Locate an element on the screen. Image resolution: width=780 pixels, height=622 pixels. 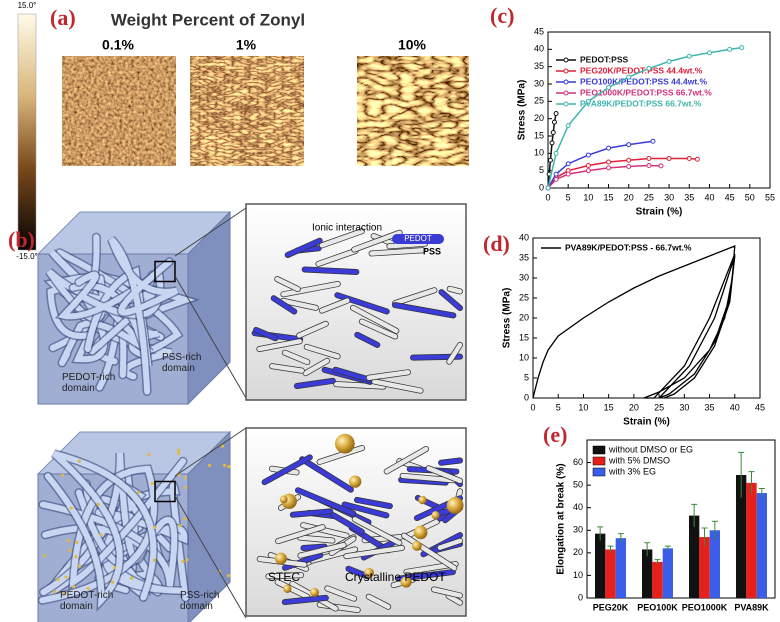
domain-label: PSS-rich domain is located at coordinates (182, 363).